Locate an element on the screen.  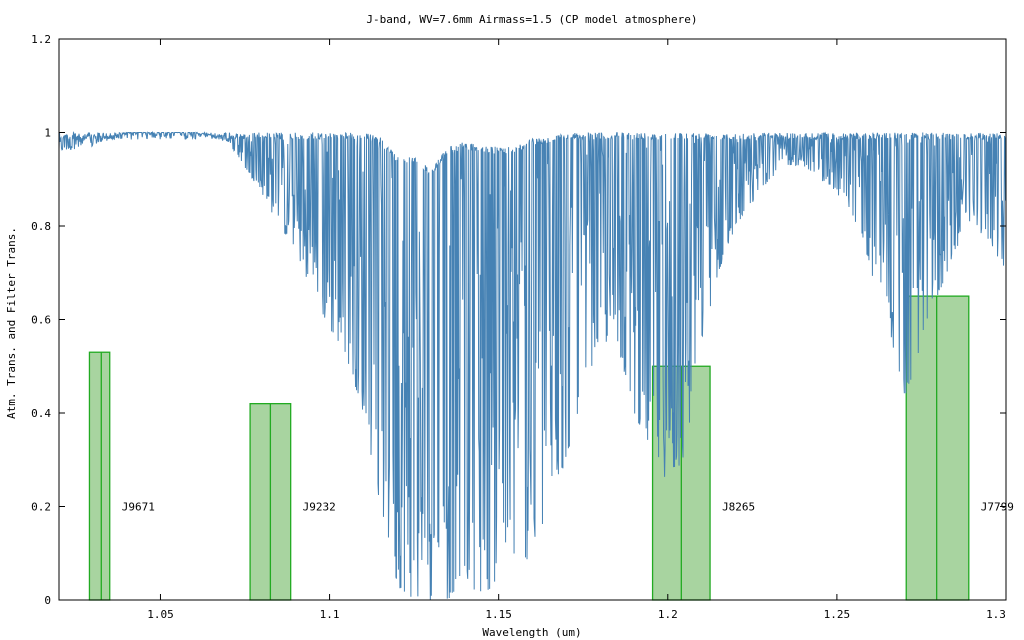
x-tick-label: 1.1 is located at coordinates (330, 614).